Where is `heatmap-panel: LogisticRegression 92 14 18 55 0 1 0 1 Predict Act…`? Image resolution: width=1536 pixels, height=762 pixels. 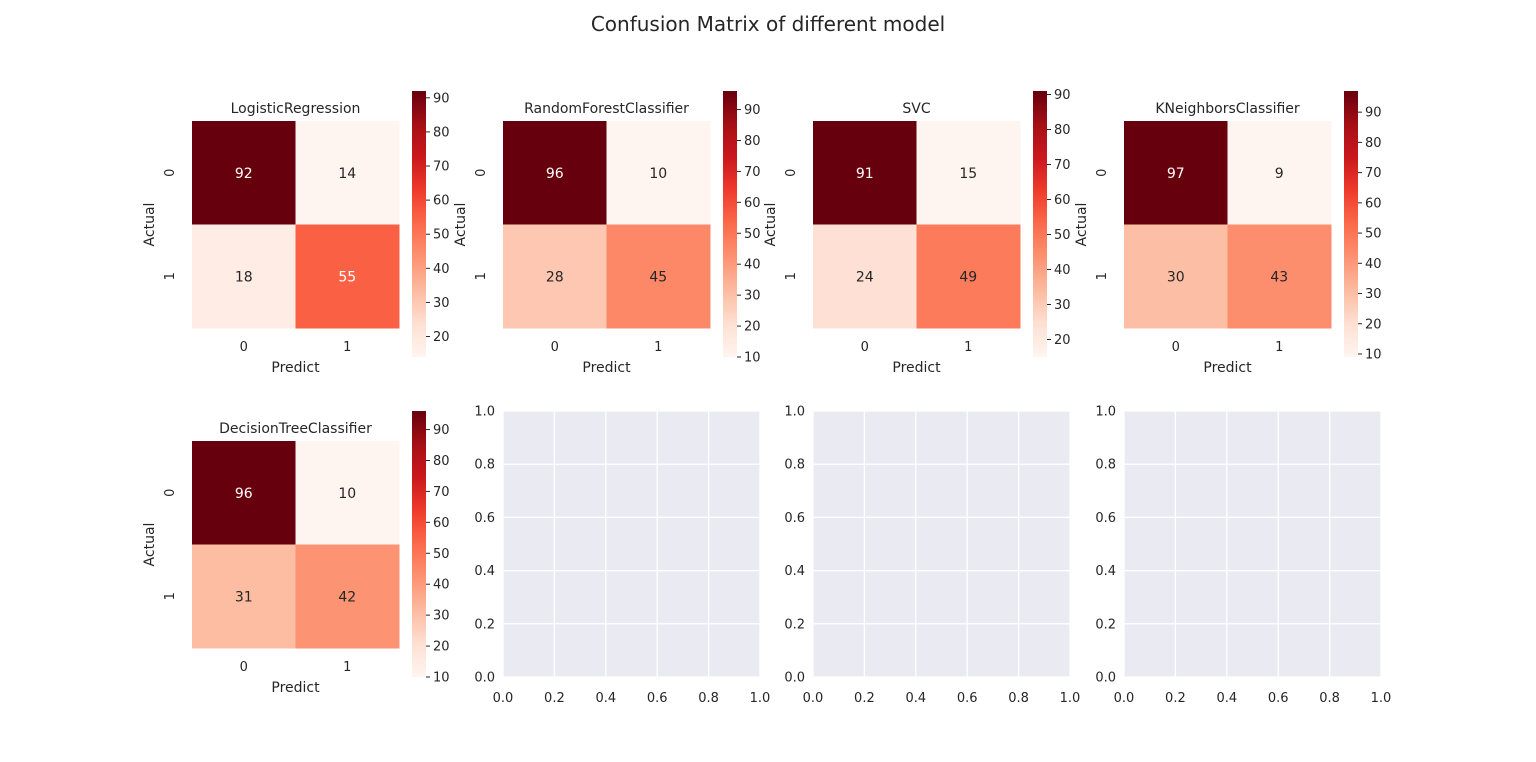 heatmap-panel: LogisticRegression 92 14 18 55 0 1 0 1 Predict Act… is located at coordinates (296, 233).